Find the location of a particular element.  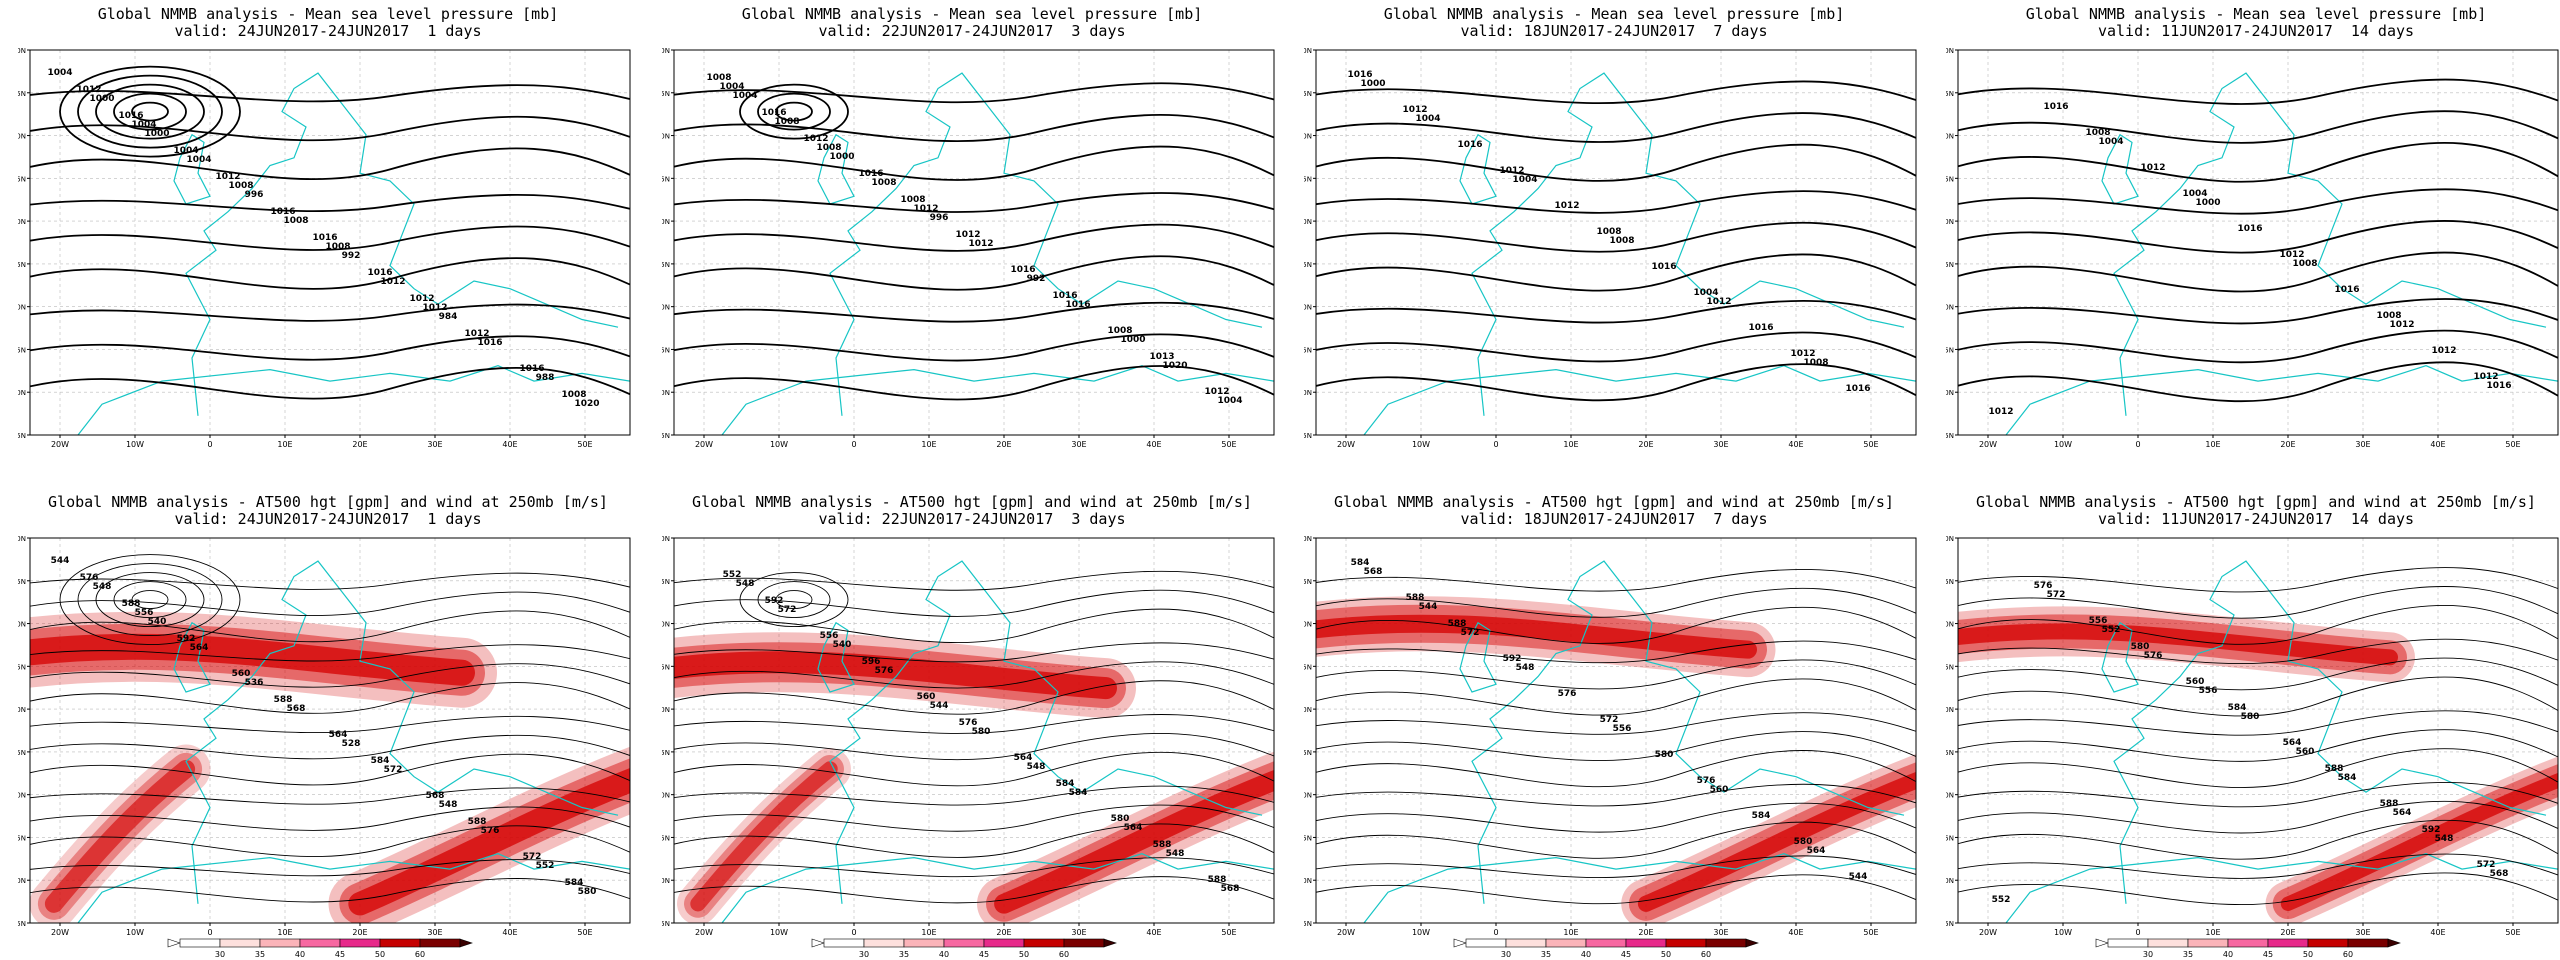

lon-tick-label: 20W is located at coordinates (1988, 444).